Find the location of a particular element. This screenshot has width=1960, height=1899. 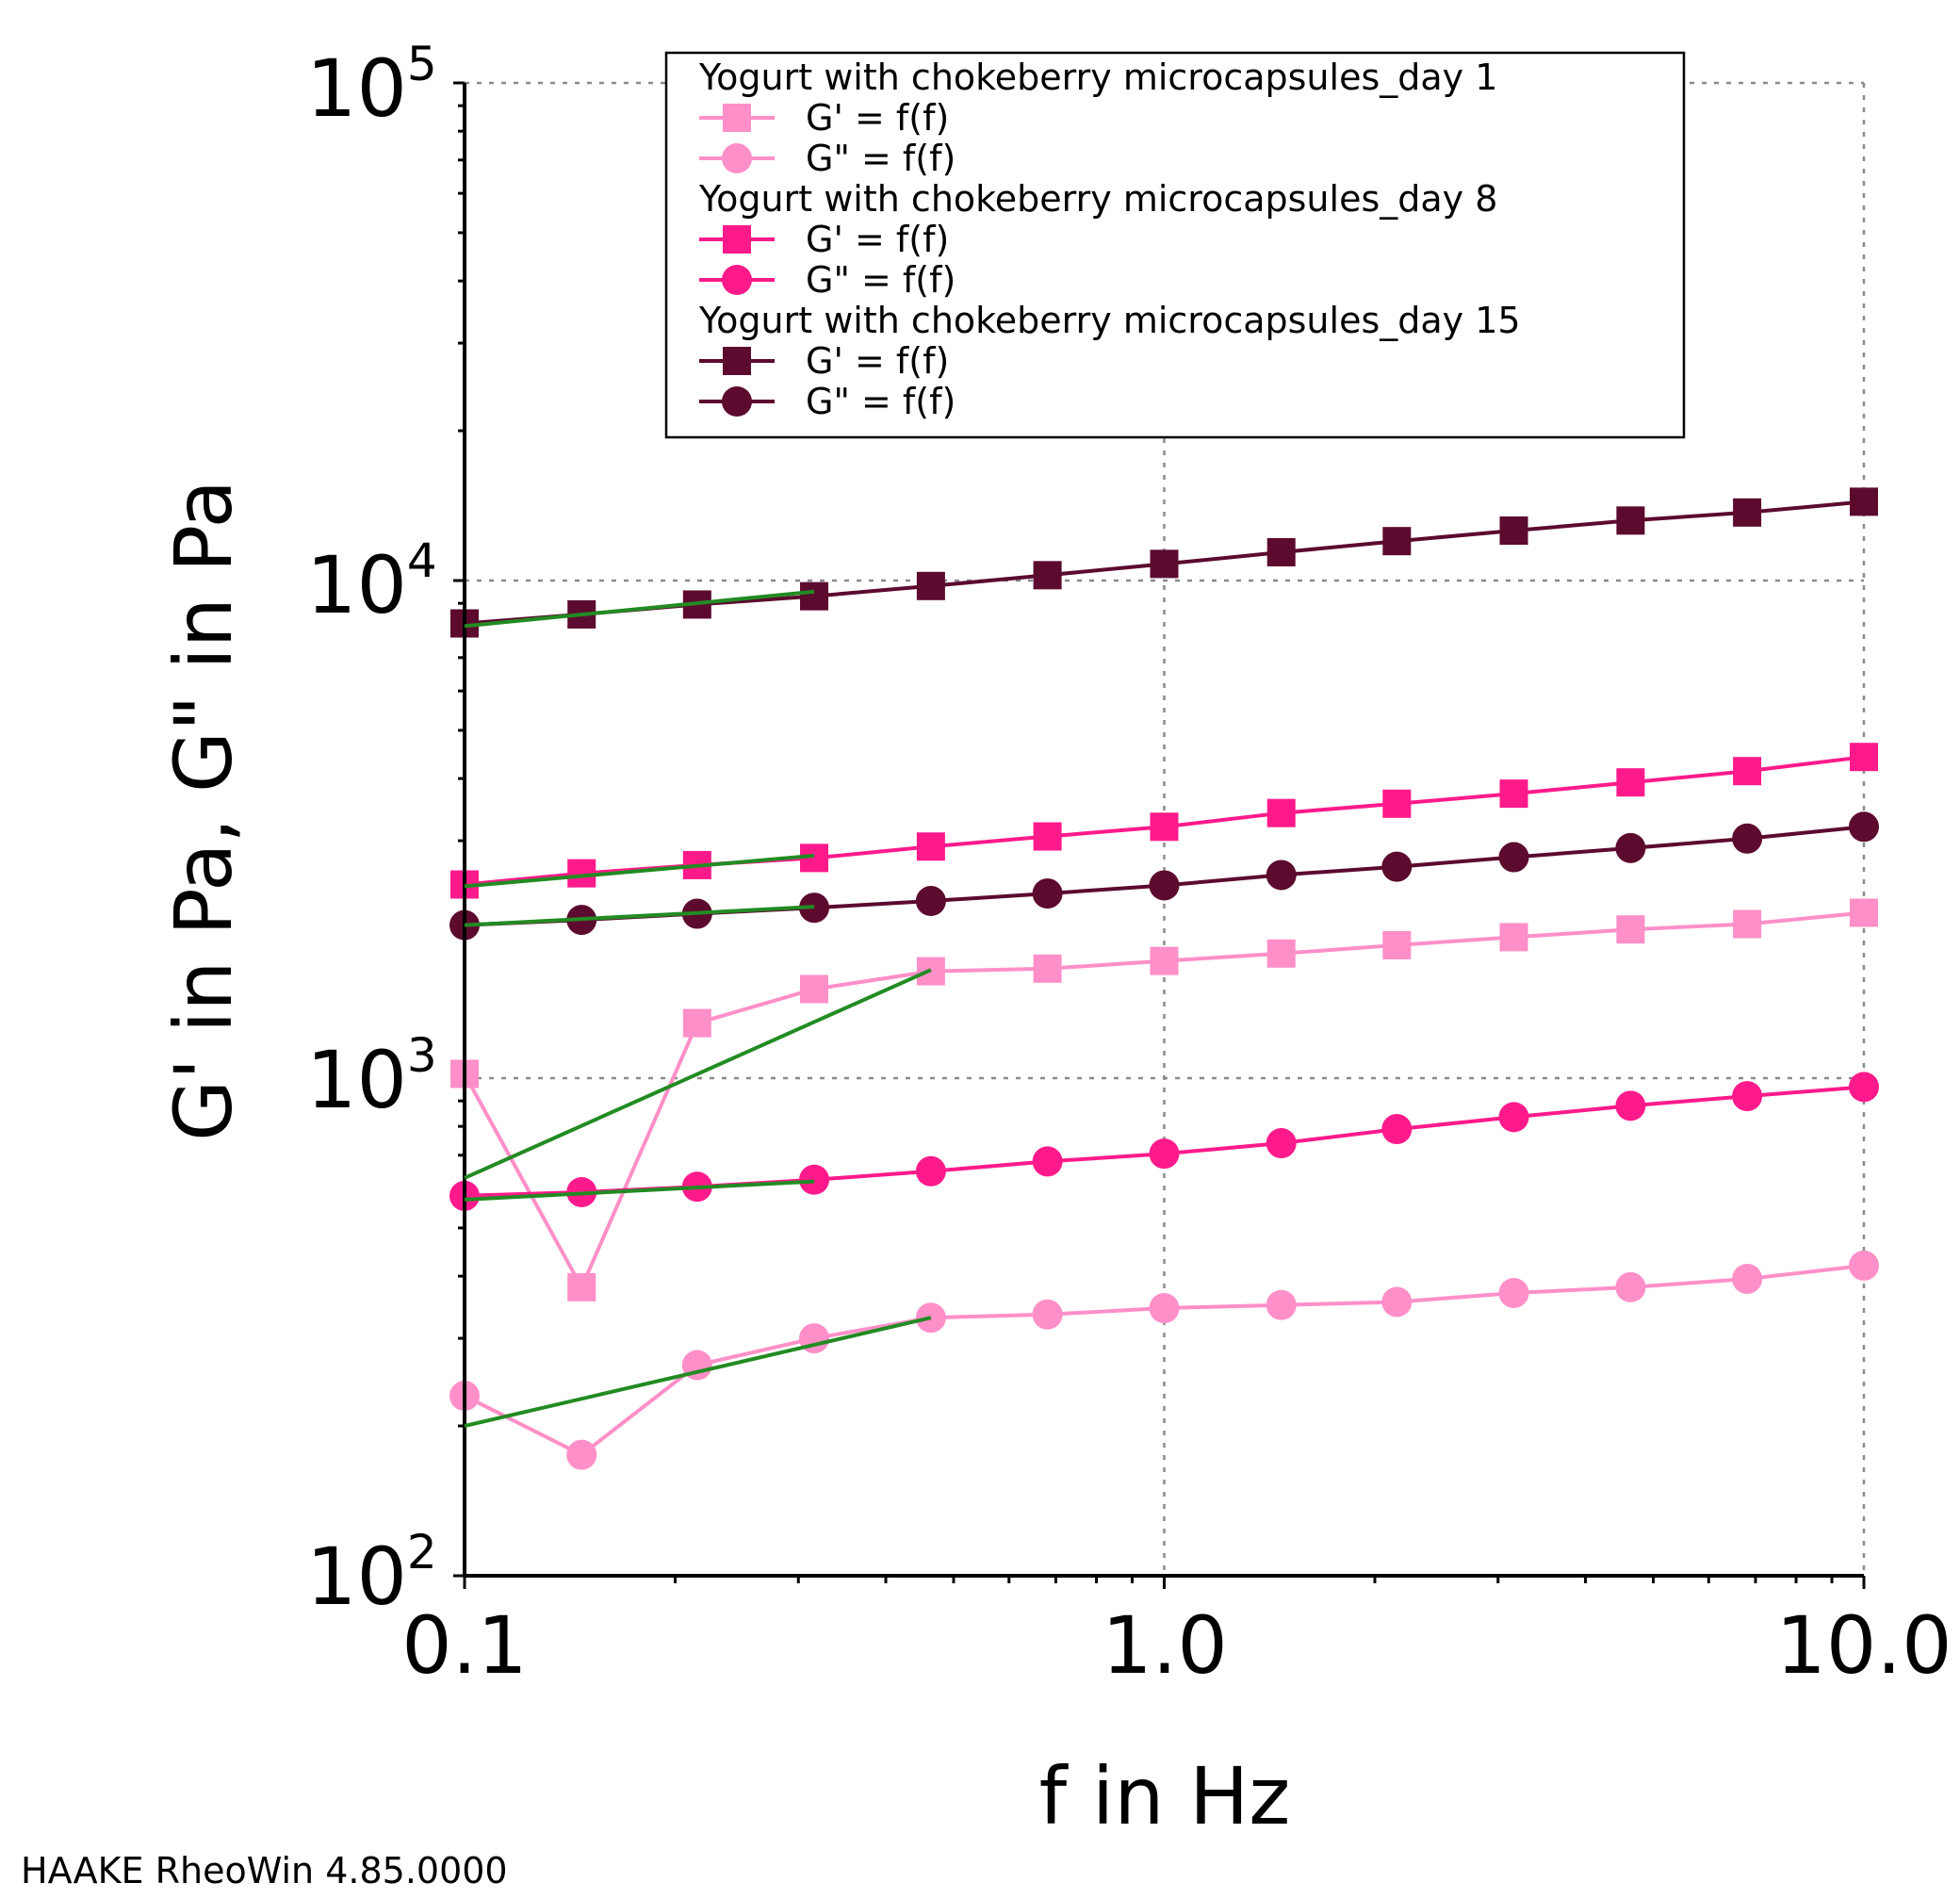

x-tick-label: 0.1 is located at coordinates (464, 1645).